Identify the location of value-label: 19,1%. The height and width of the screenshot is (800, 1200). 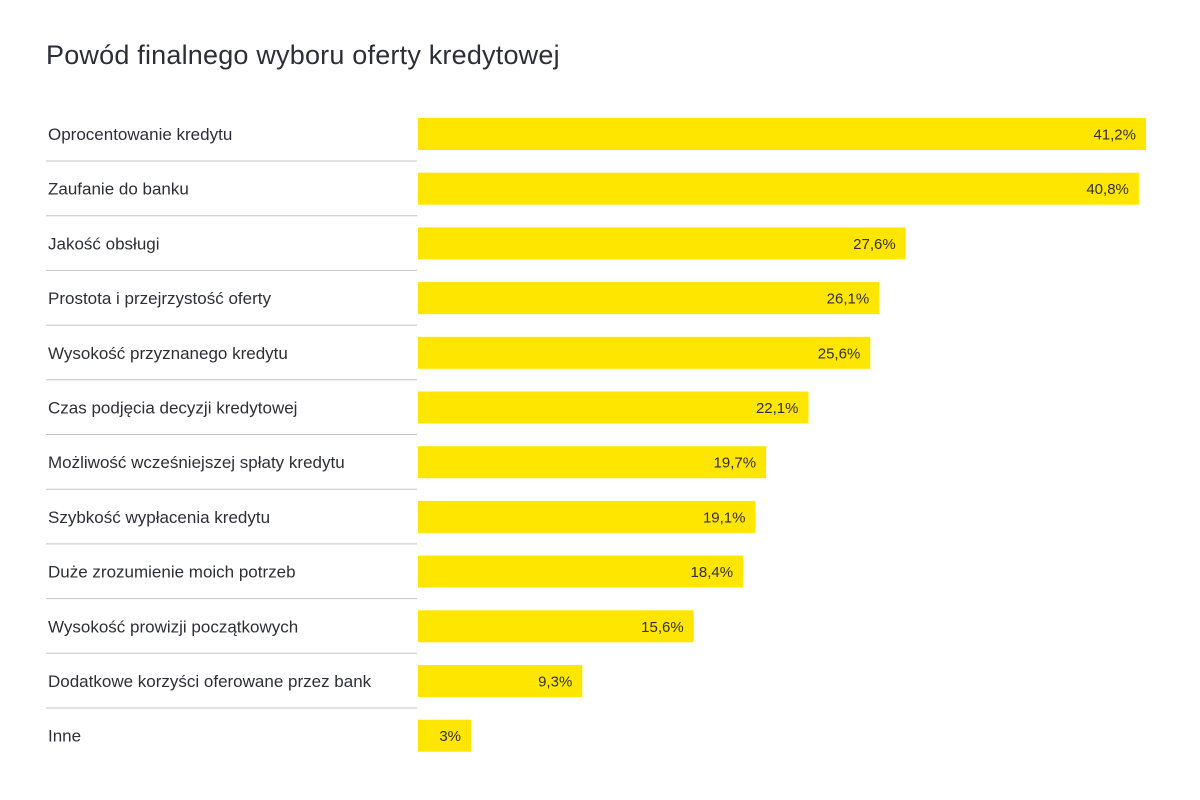
(724, 517).